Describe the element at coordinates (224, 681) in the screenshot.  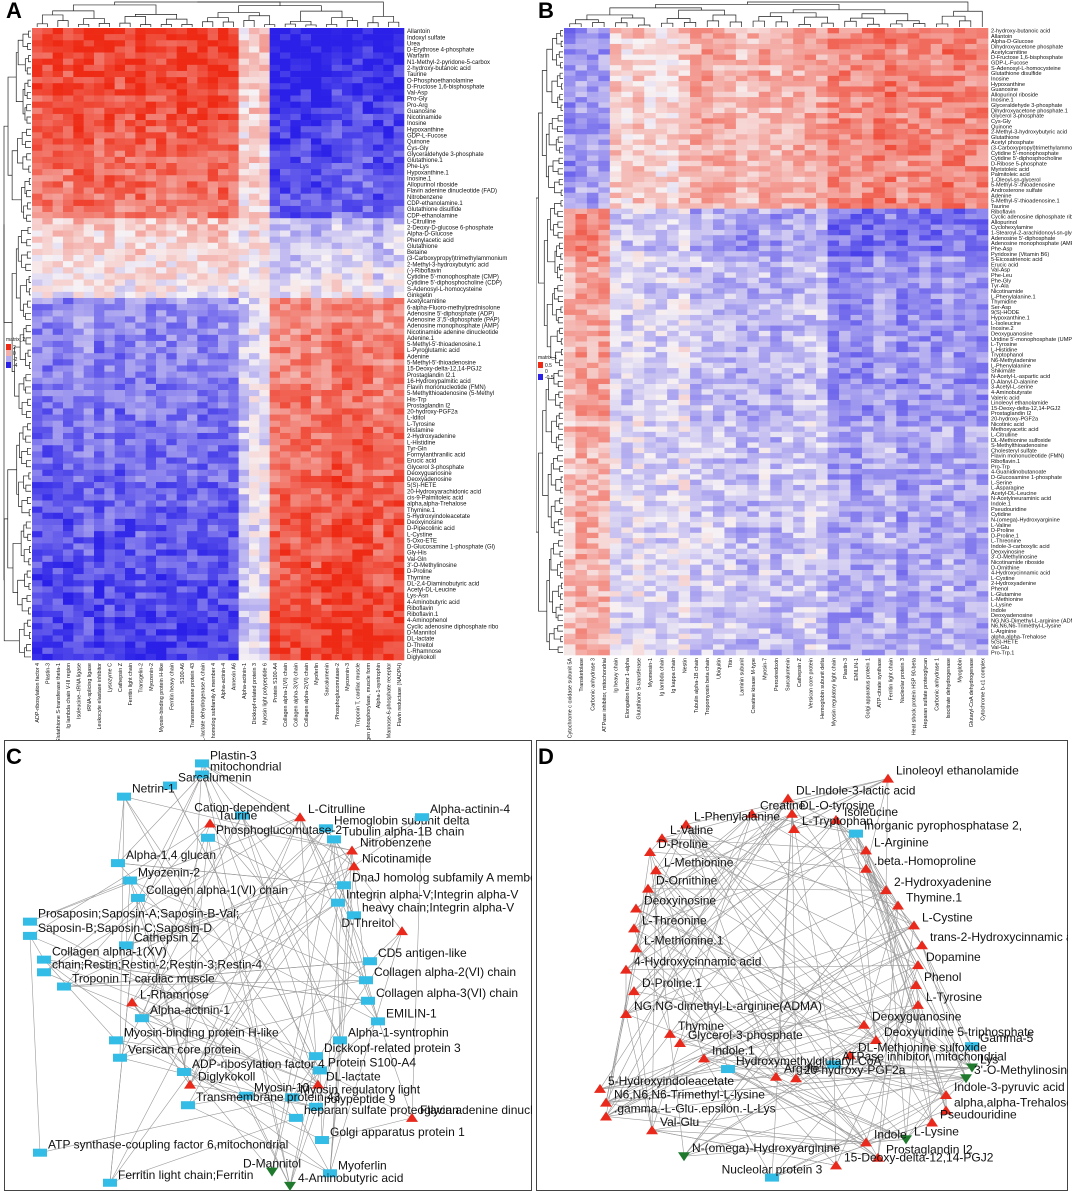
I see `column-label: Alpha-actinin-4` at that location.